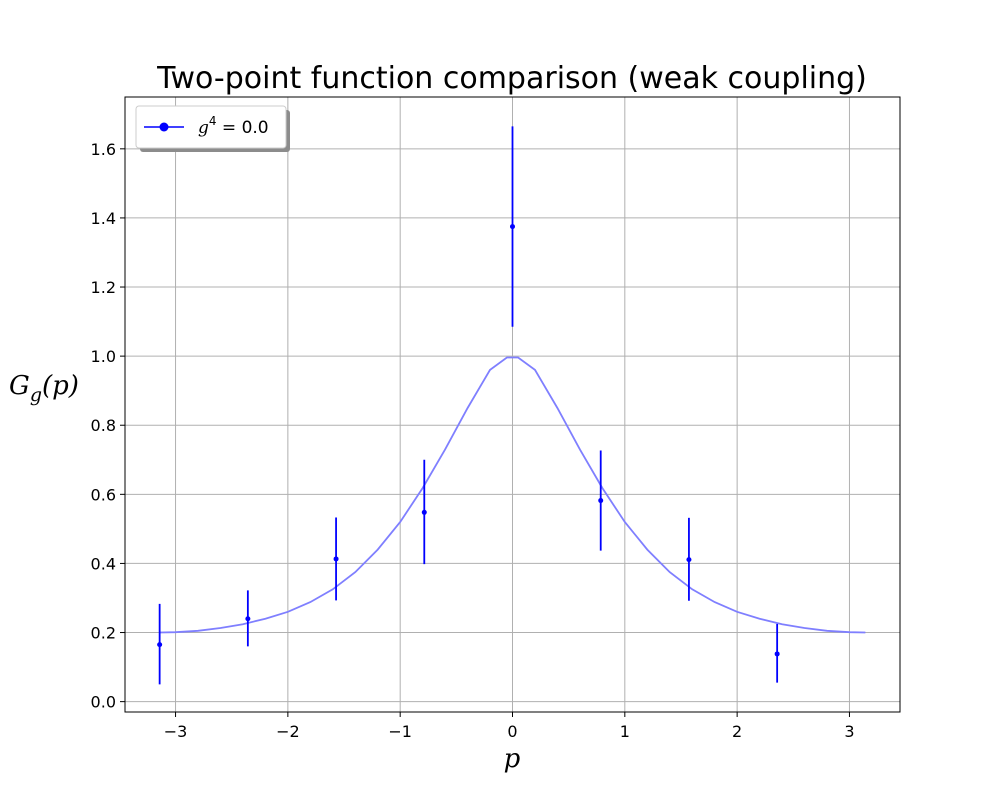 Image resolution: width=1000 pixels, height=800 pixels. I want to click on y-axis-label-sub: g, so click(36, 395).